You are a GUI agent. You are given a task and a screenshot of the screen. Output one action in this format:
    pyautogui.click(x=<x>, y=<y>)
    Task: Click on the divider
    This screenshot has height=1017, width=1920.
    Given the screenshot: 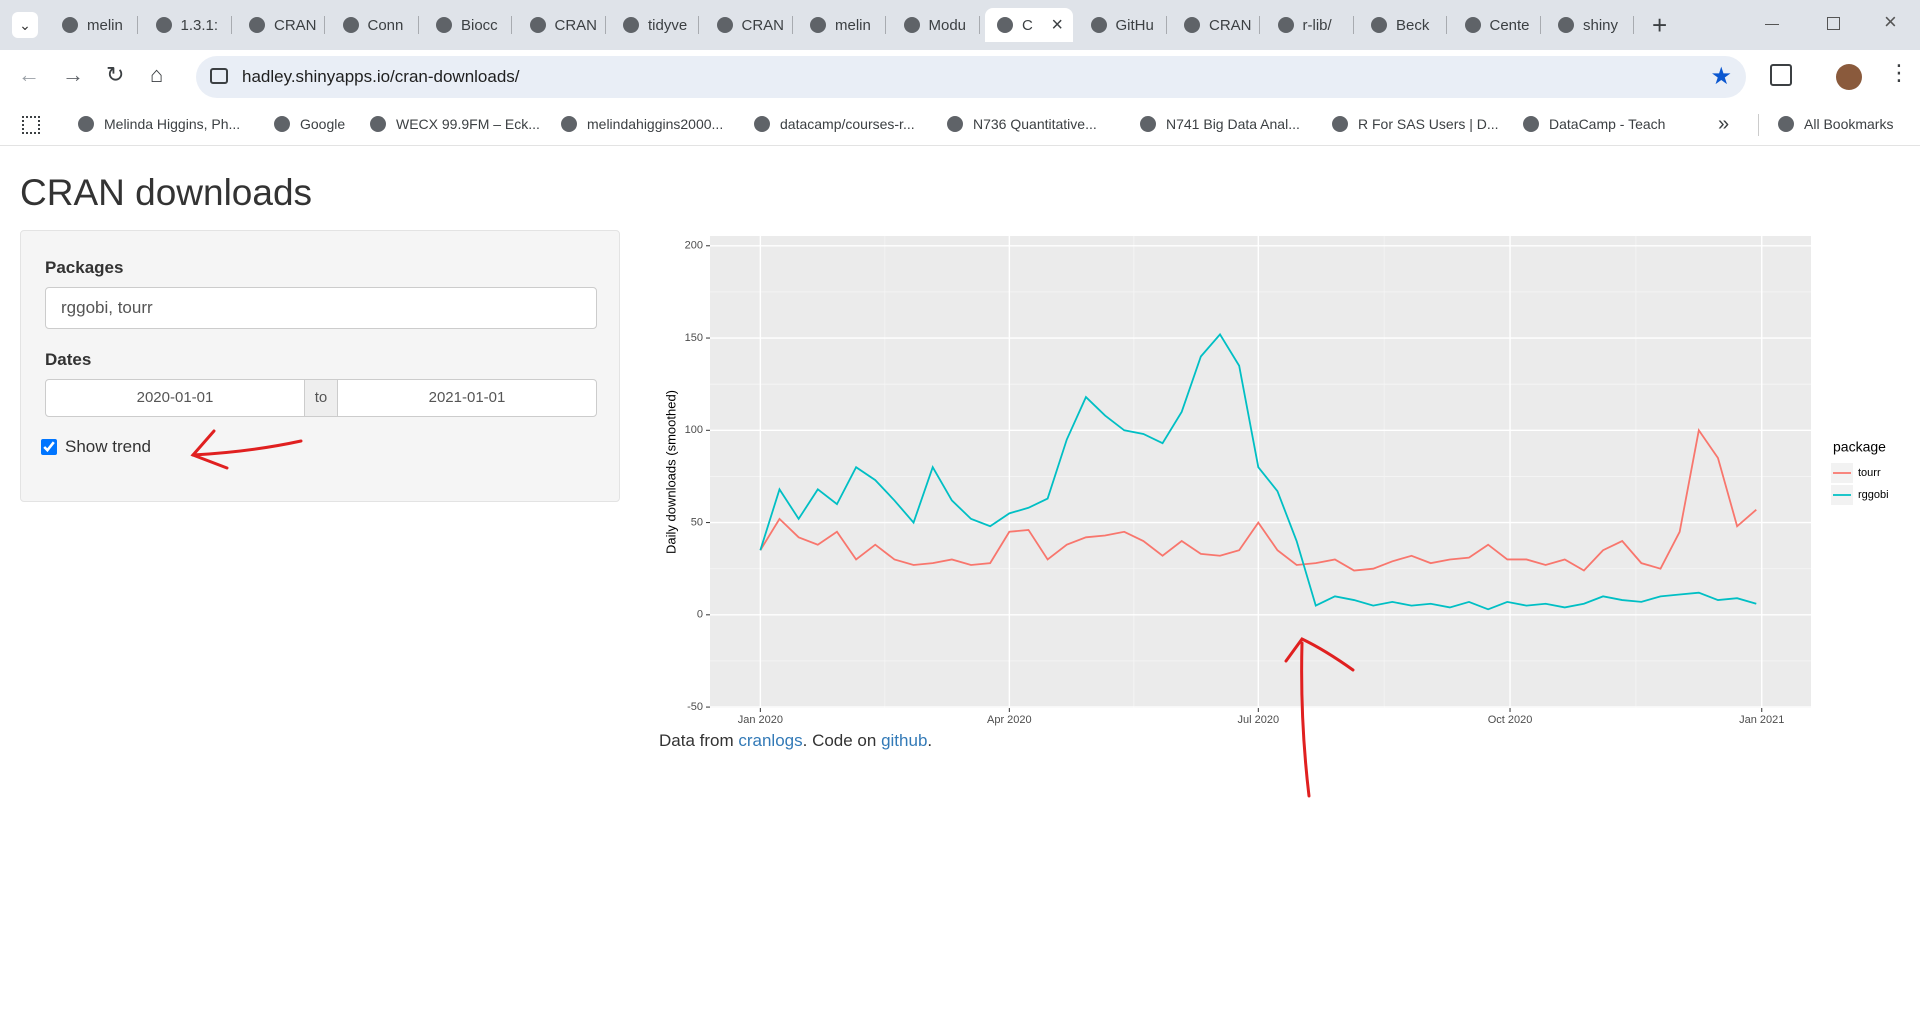 What is the action you would take?
    pyautogui.click(x=1758, y=125)
    